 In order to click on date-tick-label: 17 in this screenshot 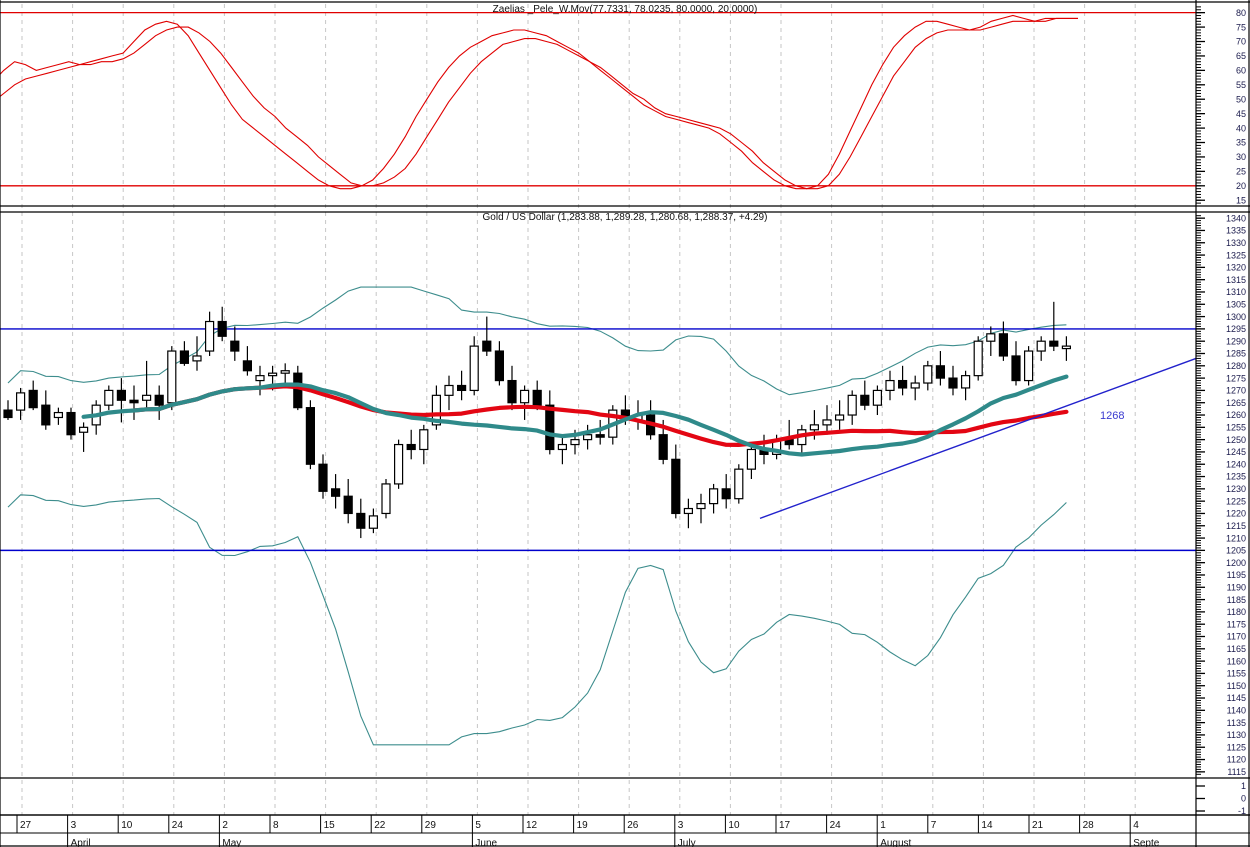, I will do `click(785, 825)`.